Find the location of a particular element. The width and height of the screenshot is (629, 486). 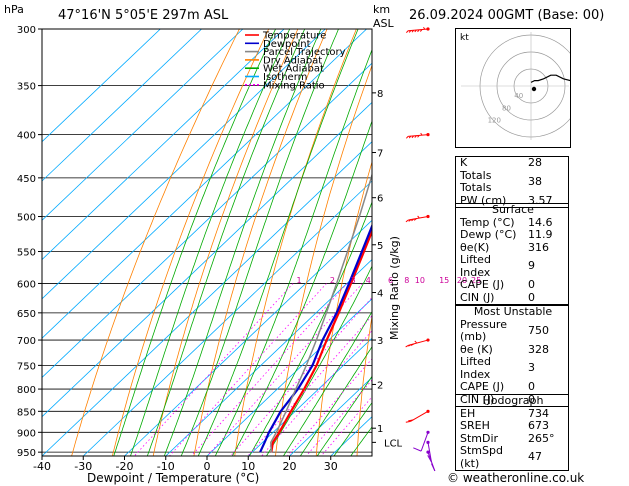

pressure-tick-label: 700 is located at coordinates (26, 341).